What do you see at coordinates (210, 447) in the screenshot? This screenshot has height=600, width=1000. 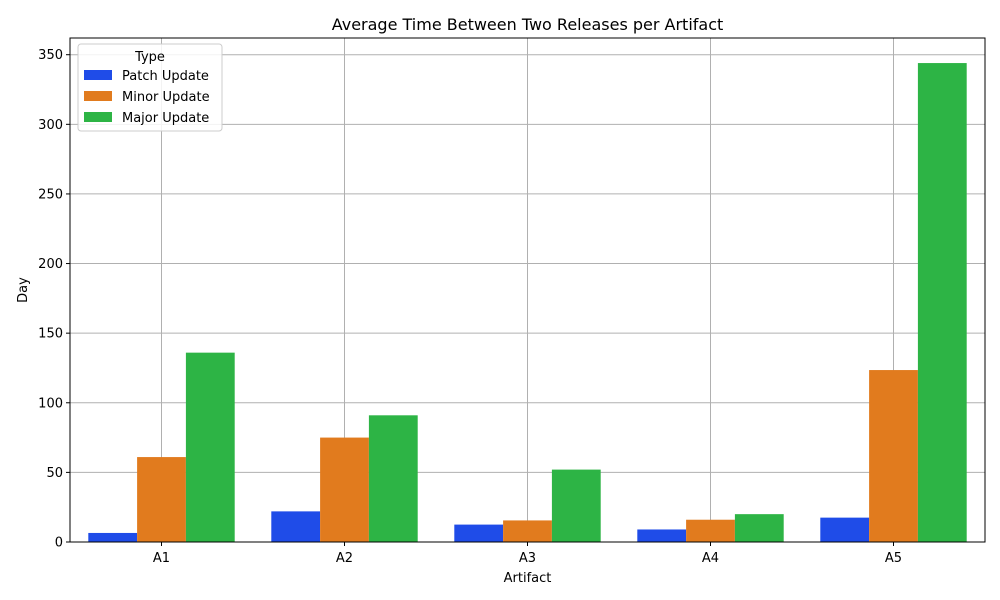 I see `bar-major-update-a1` at bounding box center [210, 447].